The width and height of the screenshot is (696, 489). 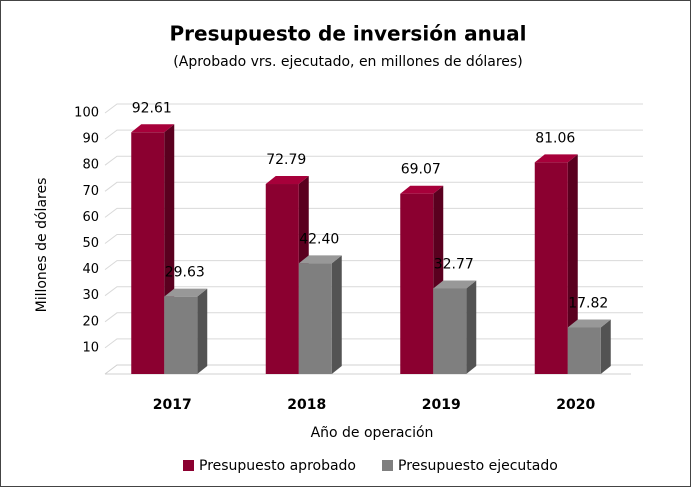 I want to click on data-label: 69.07, so click(x=421, y=170).